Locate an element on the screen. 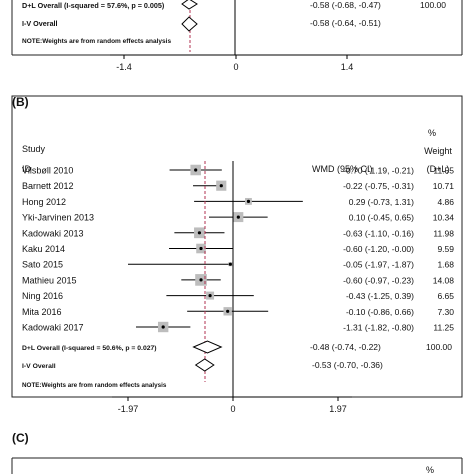  panel-b-tick-label: 1.97 is located at coordinates (338, 409).